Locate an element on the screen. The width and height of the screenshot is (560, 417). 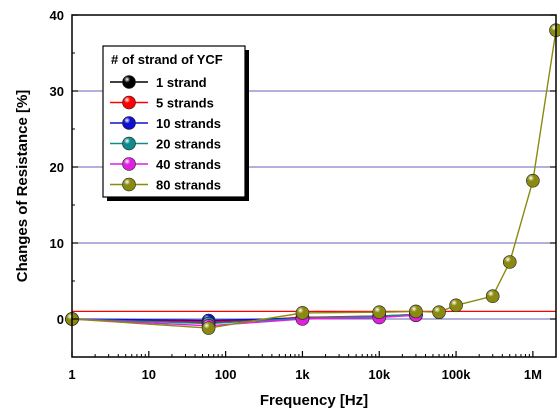
legend-box is located at coordinates (174, 121).